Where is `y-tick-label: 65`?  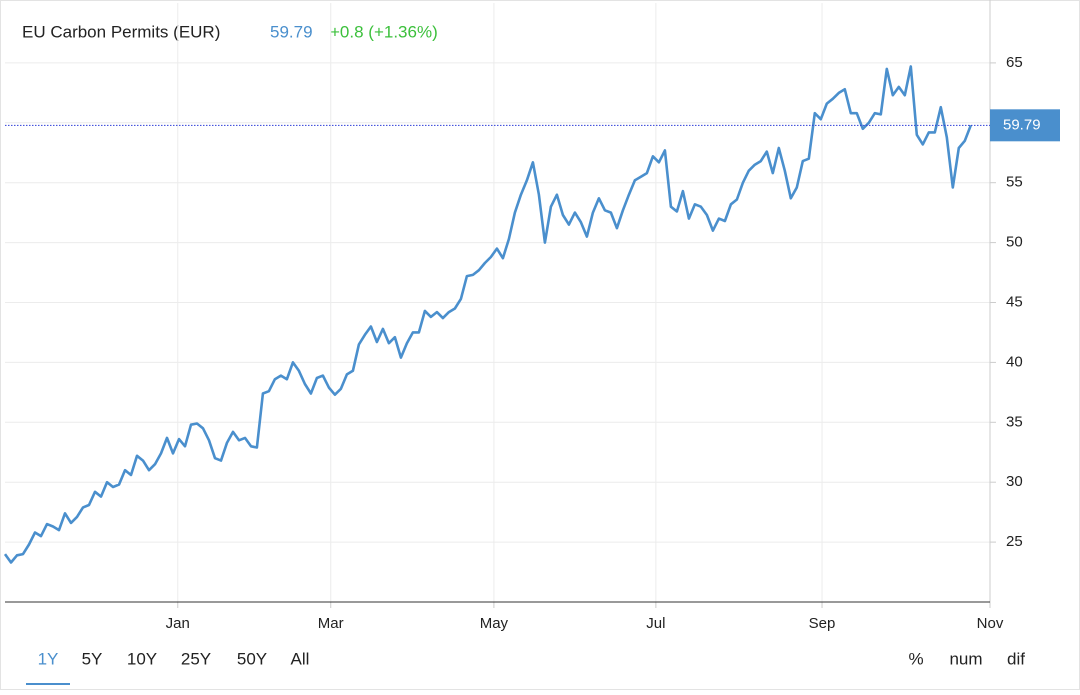 y-tick-label: 65 is located at coordinates (1014, 62).